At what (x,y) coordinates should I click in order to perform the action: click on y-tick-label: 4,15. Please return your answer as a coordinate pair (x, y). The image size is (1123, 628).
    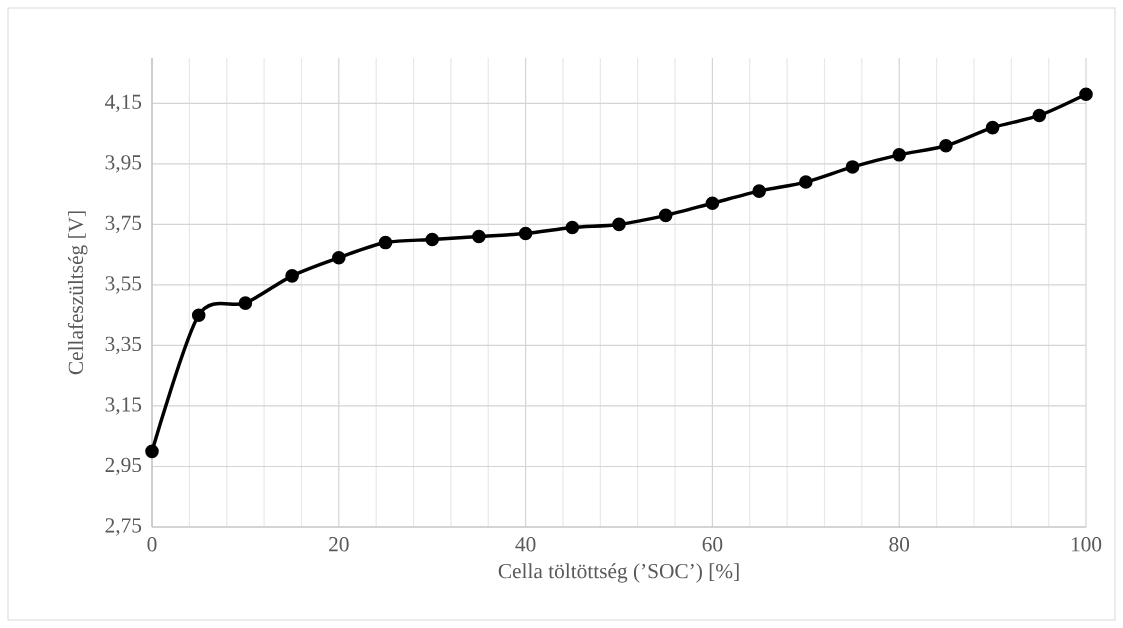
    Looking at the image, I should click on (123, 103).